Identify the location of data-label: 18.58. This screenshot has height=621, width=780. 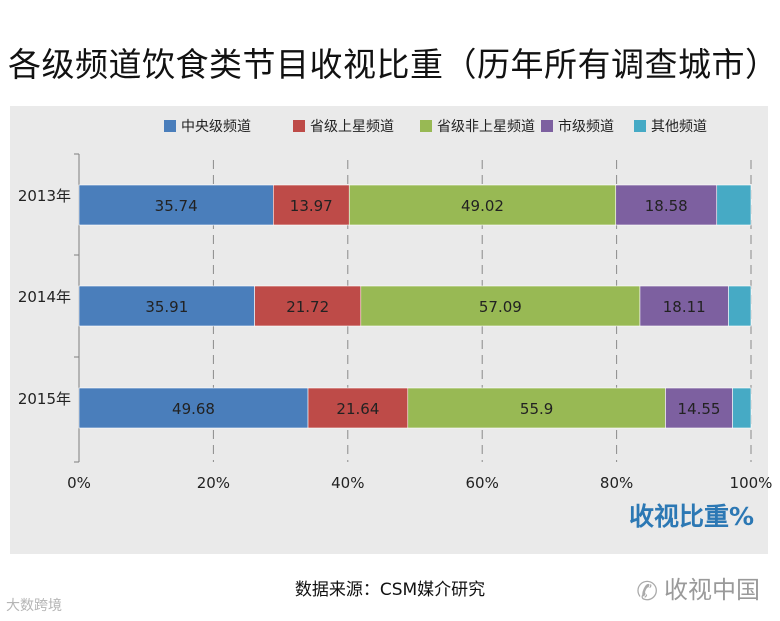
(666, 206).